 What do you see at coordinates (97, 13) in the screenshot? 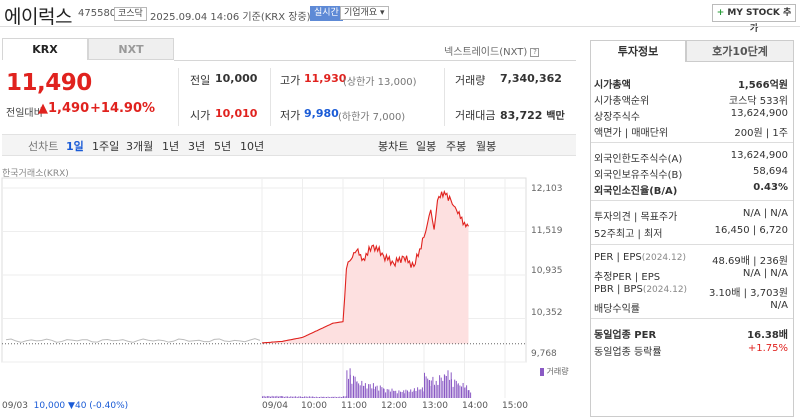
I see `stock-code: 475580` at bounding box center [97, 13].